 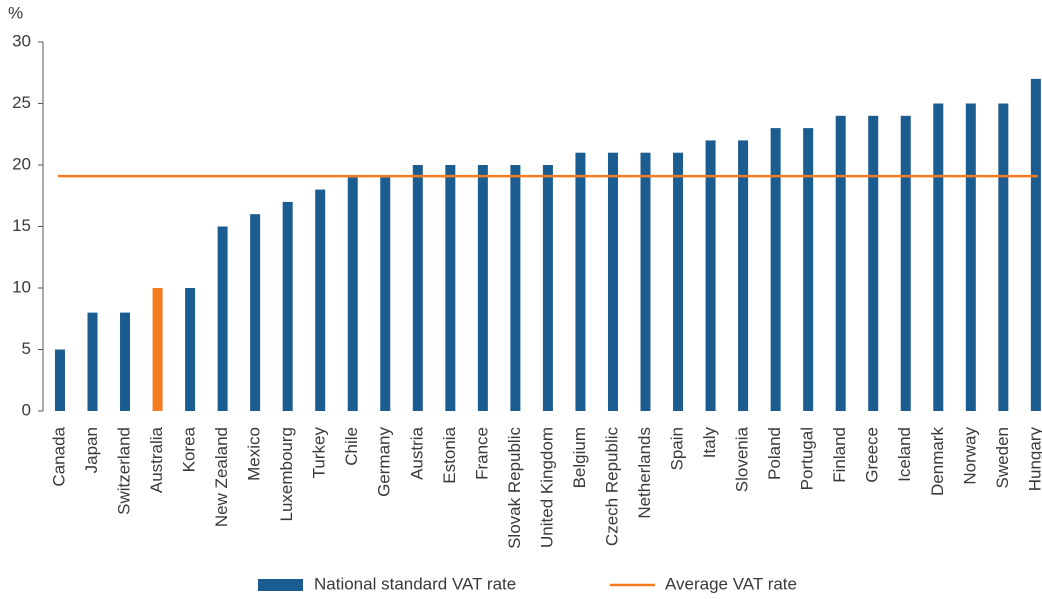 I want to click on x-tick-label: France, so click(x=481, y=453).